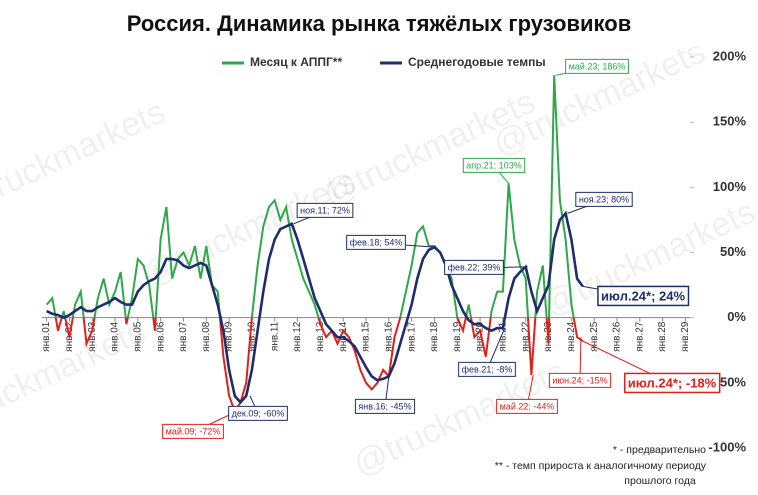 The height and width of the screenshot is (495, 758). I want to click on x-tick-label: янв.18, so click(434, 336).